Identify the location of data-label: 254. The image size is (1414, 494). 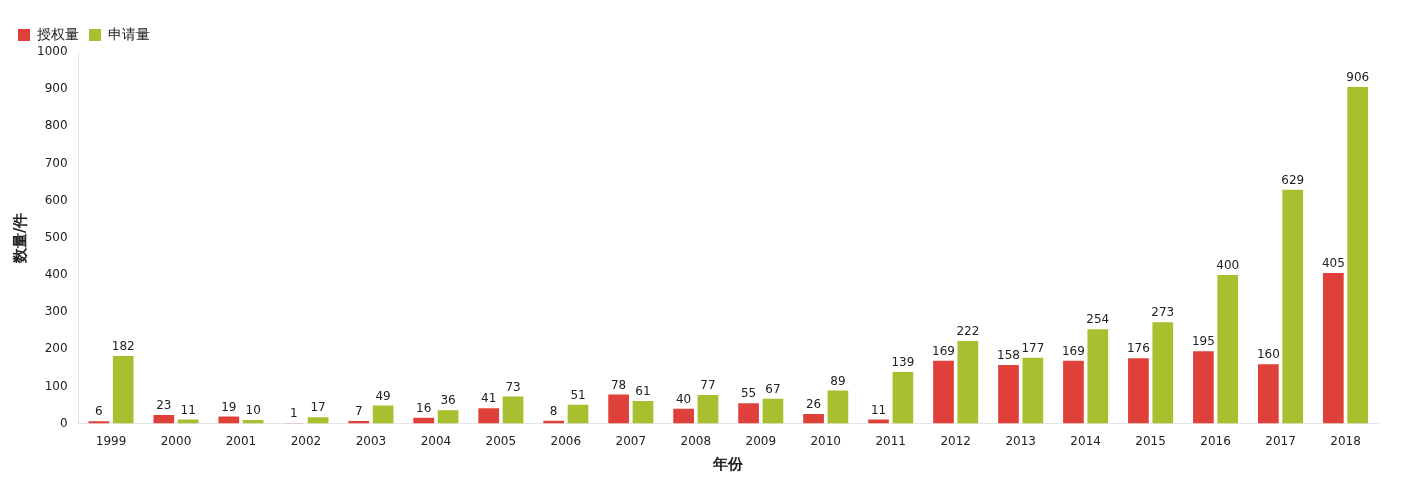
(1098, 319).